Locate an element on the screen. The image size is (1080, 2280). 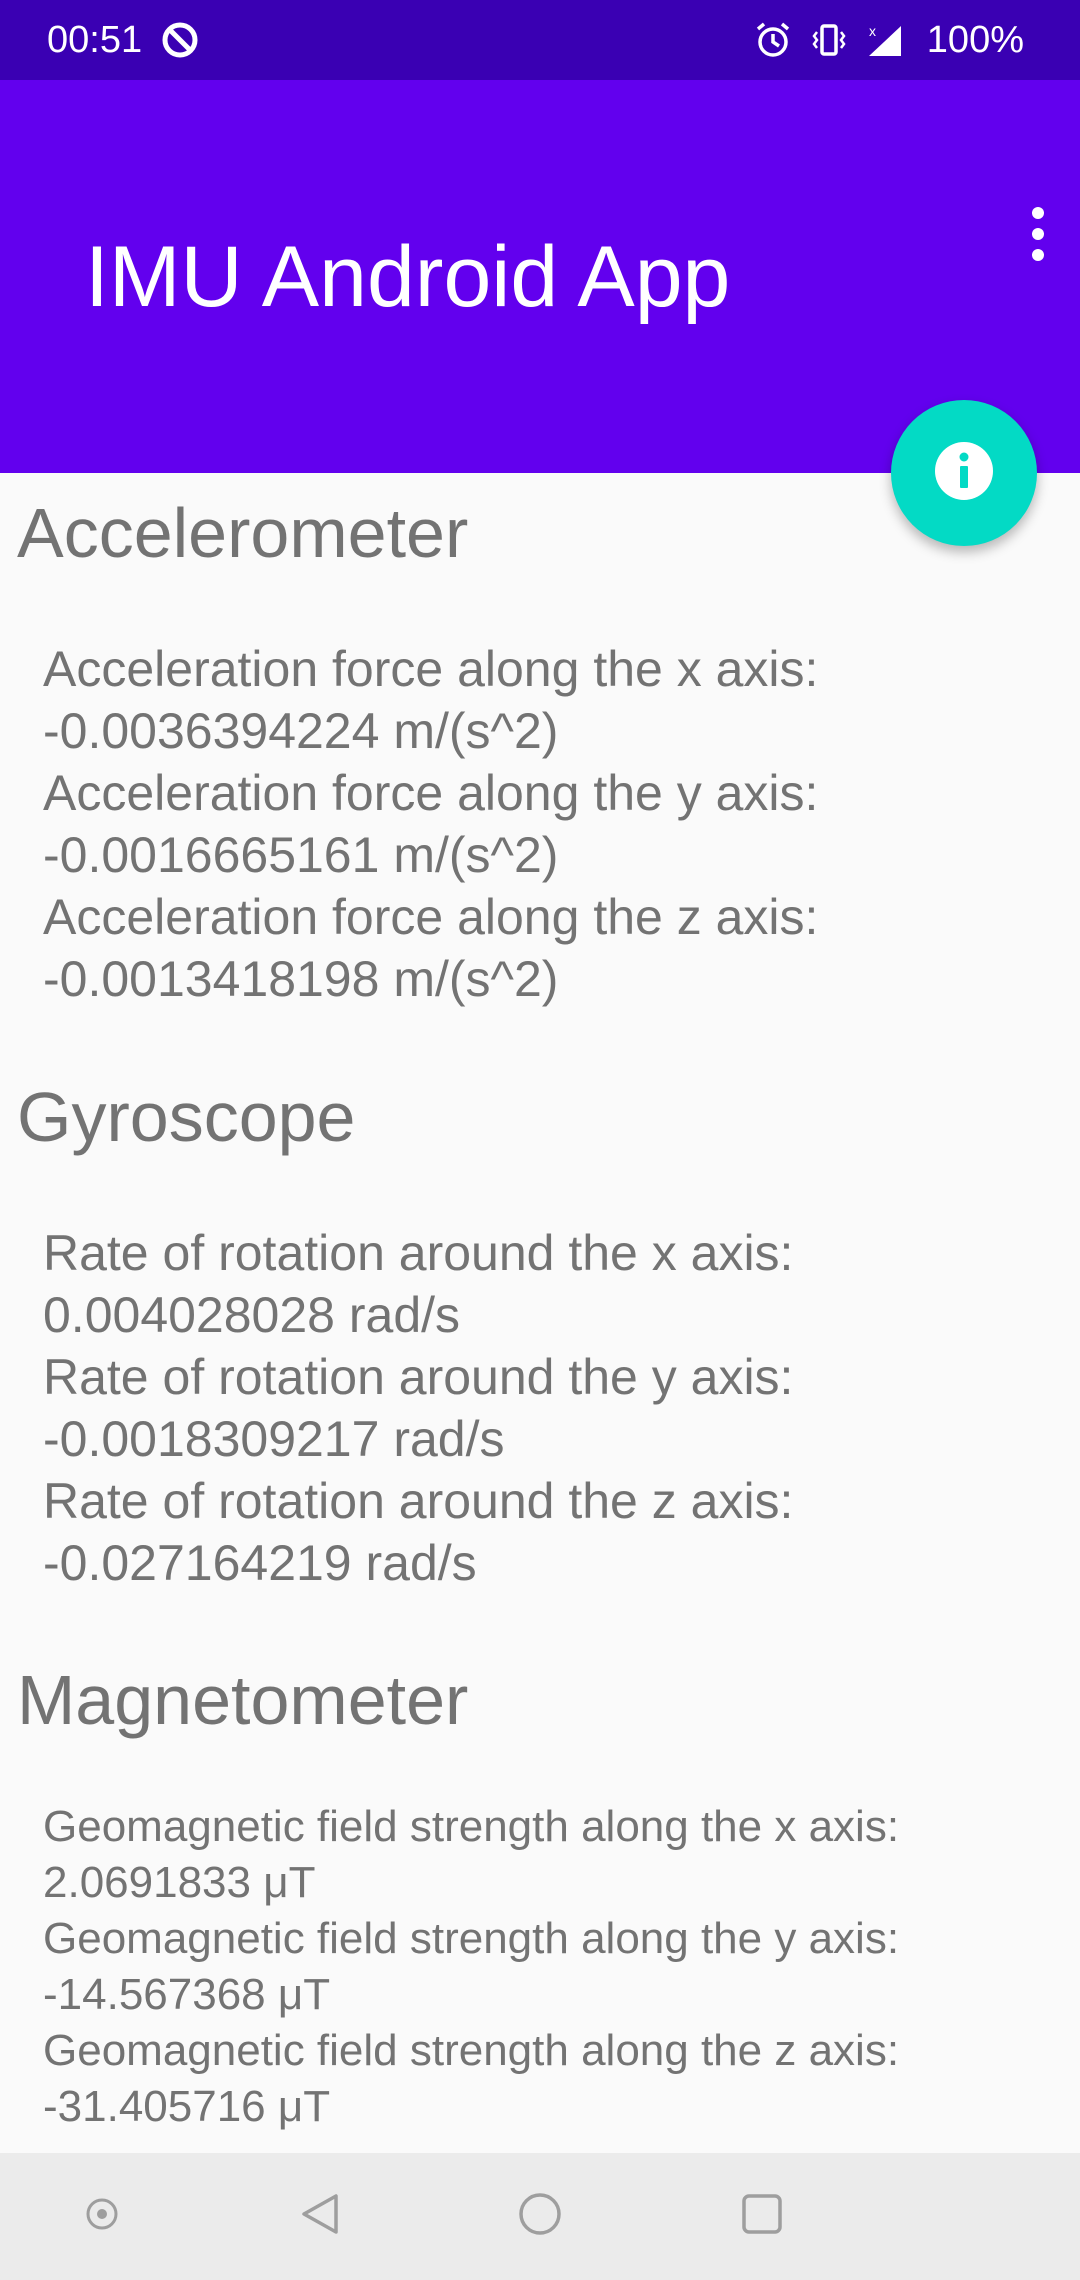
info-icon is located at coordinates (964, 473).